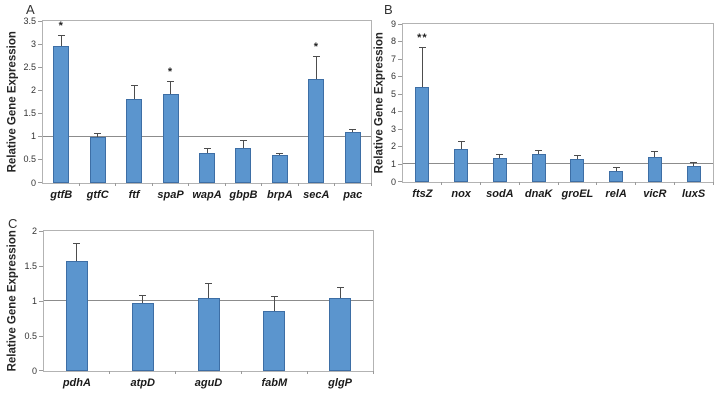  Describe the element at coordinates (461, 165) in the screenshot. I see `bar-nox` at that location.